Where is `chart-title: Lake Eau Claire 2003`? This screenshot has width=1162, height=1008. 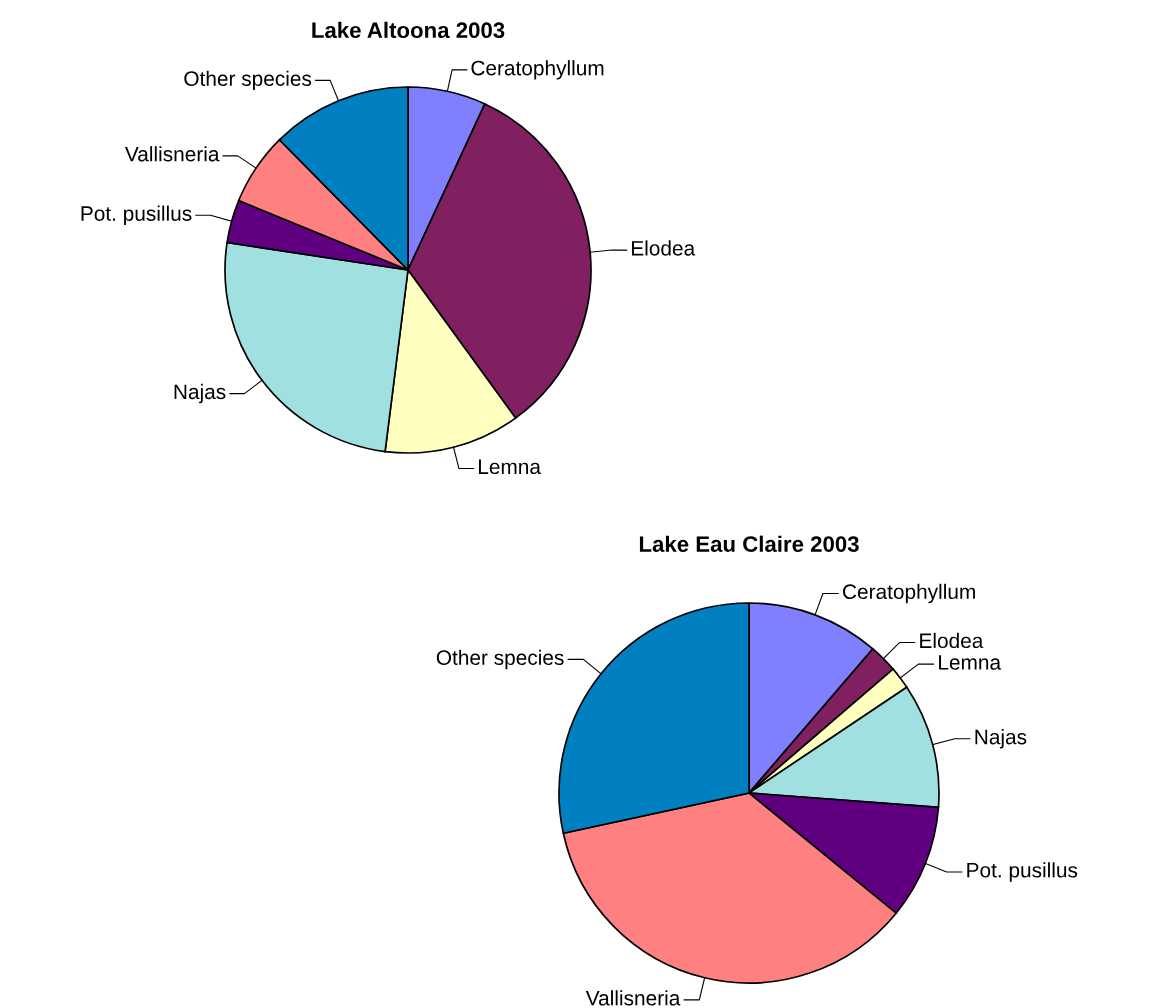 chart-title: Lake Eau Claire 2003 is located at coordinates (749, 543).